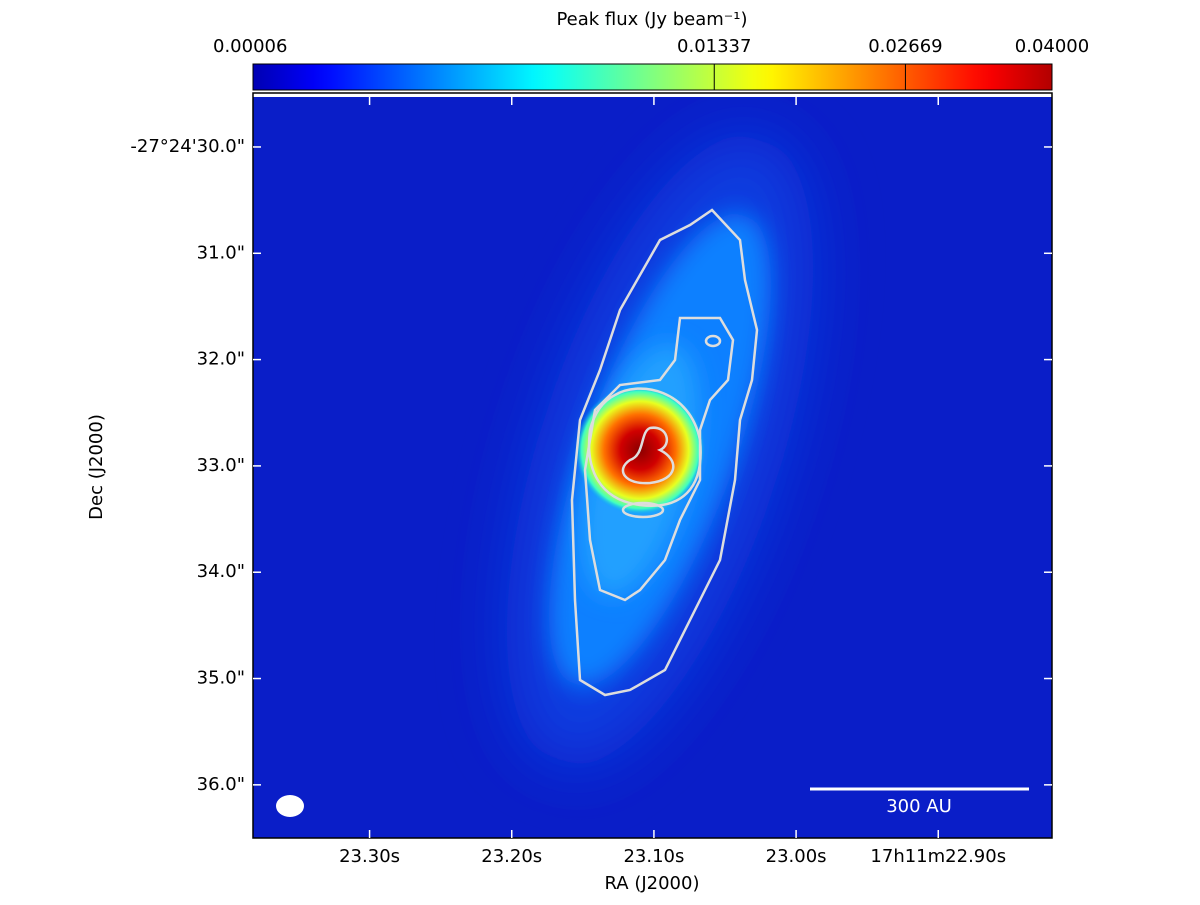 This screenshot has width=1200, height=905. Describe the element at coordinates (714, 46) in the screenshot. I see `colorbar-tick-label: 0.01337` at that location.